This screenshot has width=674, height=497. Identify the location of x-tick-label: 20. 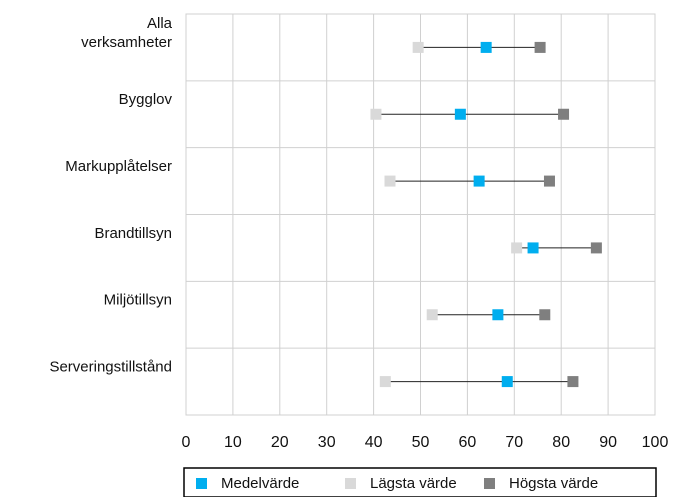
(280, 442).